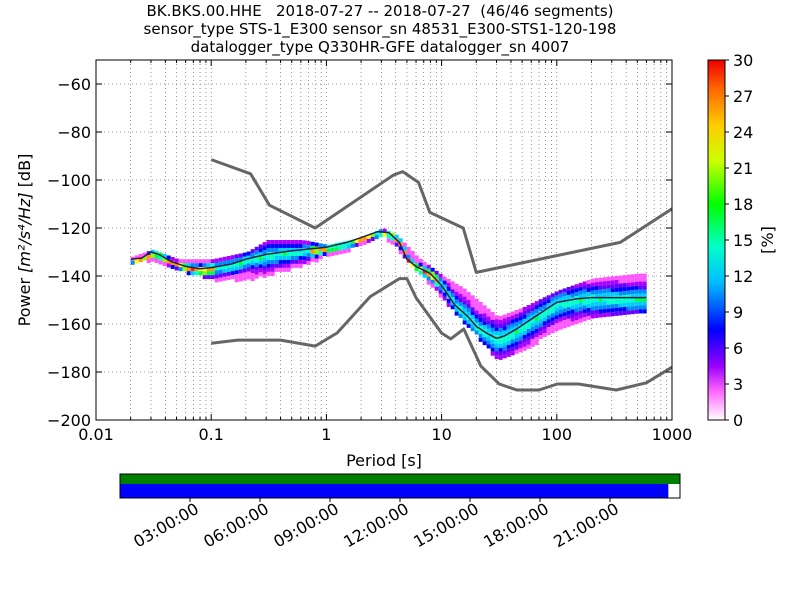 Image resolution: width=800 pixels, height=600 pixels. Describe the element at coordinates (69, 324) in the screenshot. I see `y-tick-label: −160` at that location.